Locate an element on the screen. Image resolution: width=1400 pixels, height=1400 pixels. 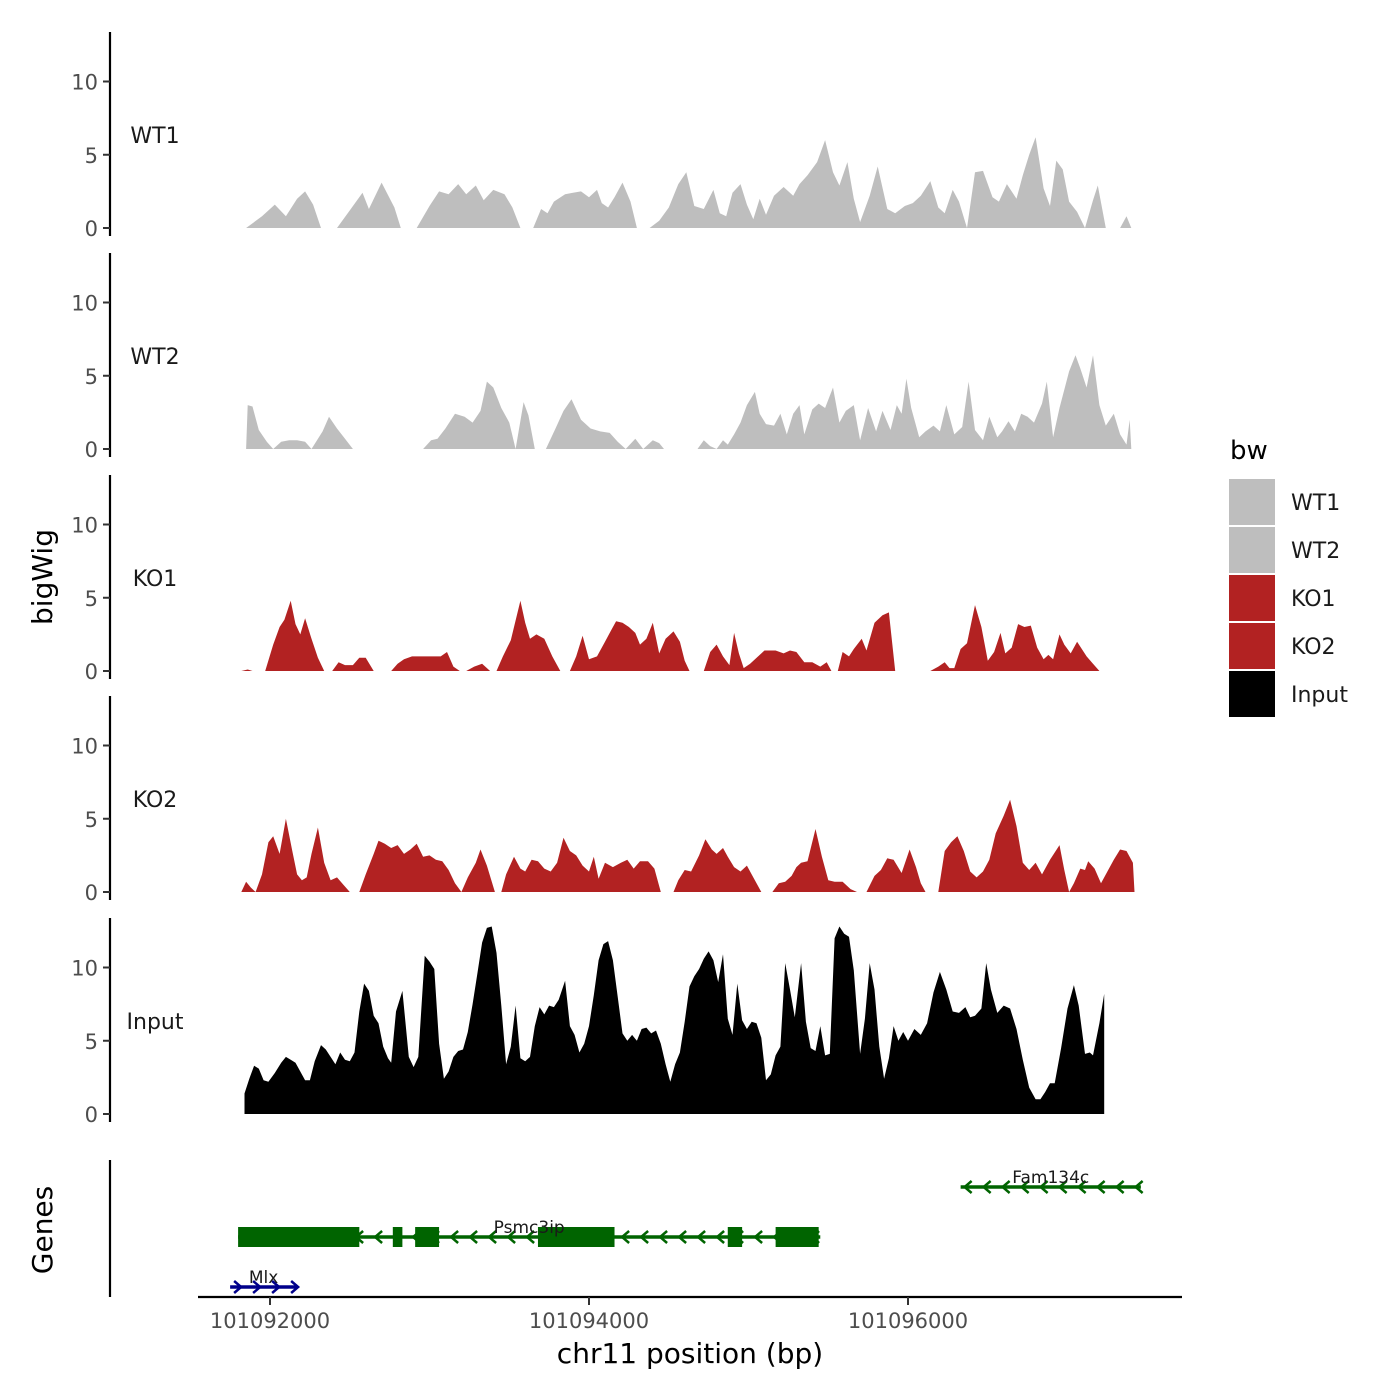
gene-label: Psmc3ip is located at coordinates (529, 1228).